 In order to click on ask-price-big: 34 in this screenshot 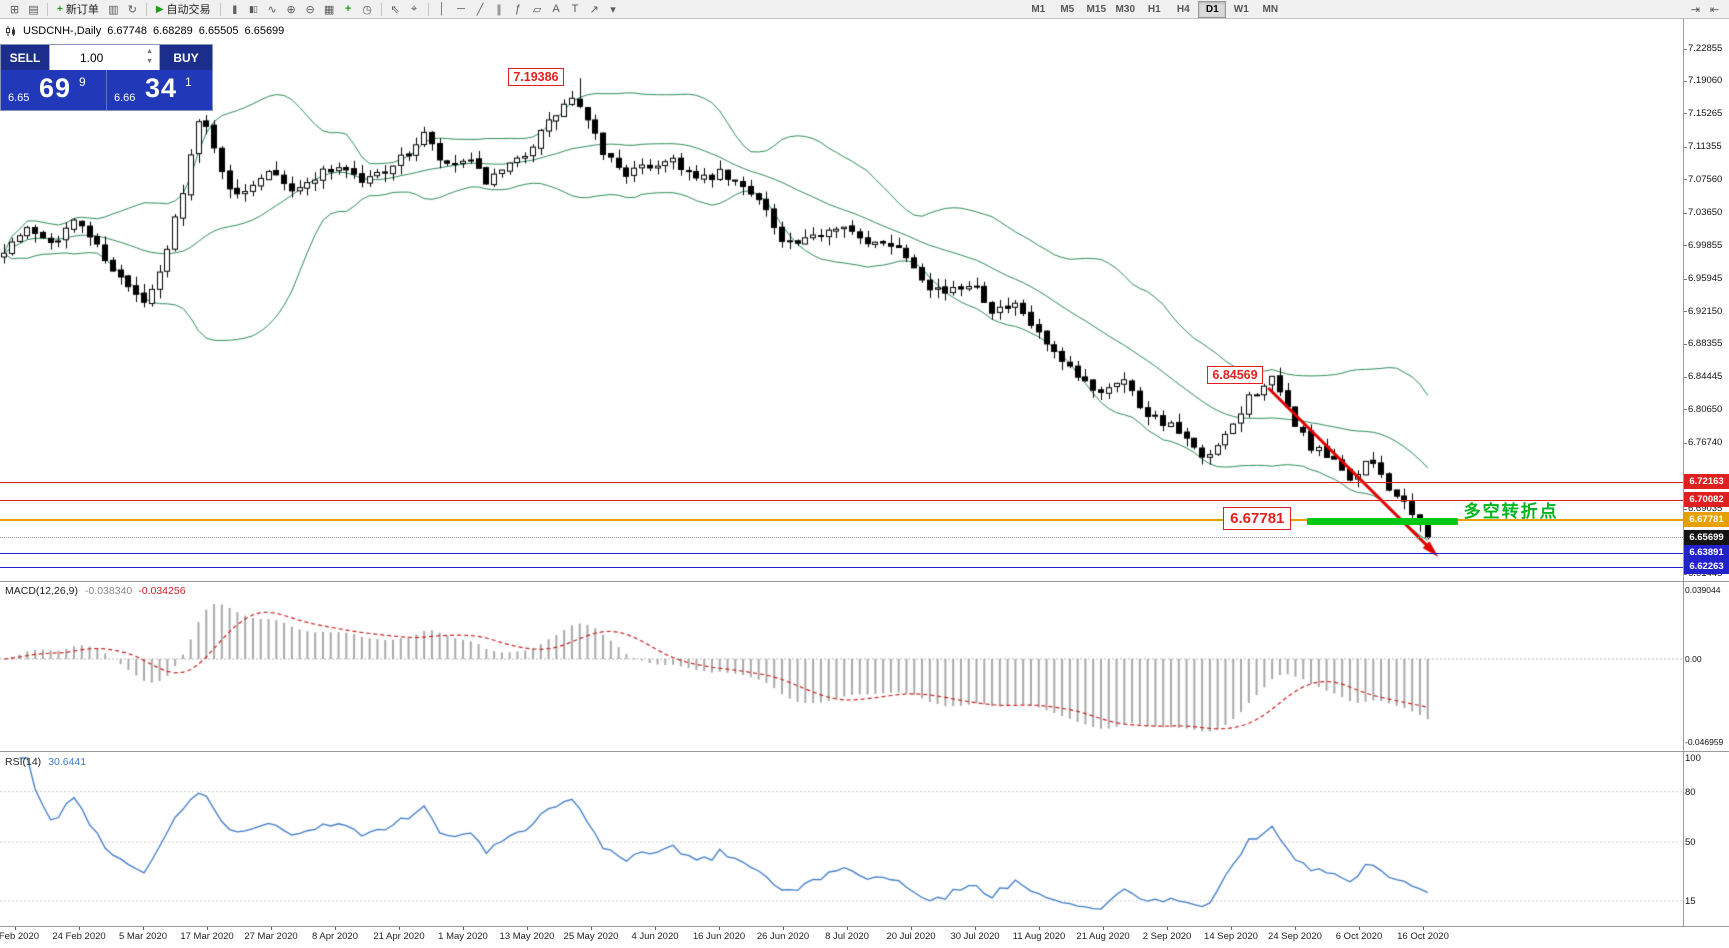, I will do `click(161, 88)`.